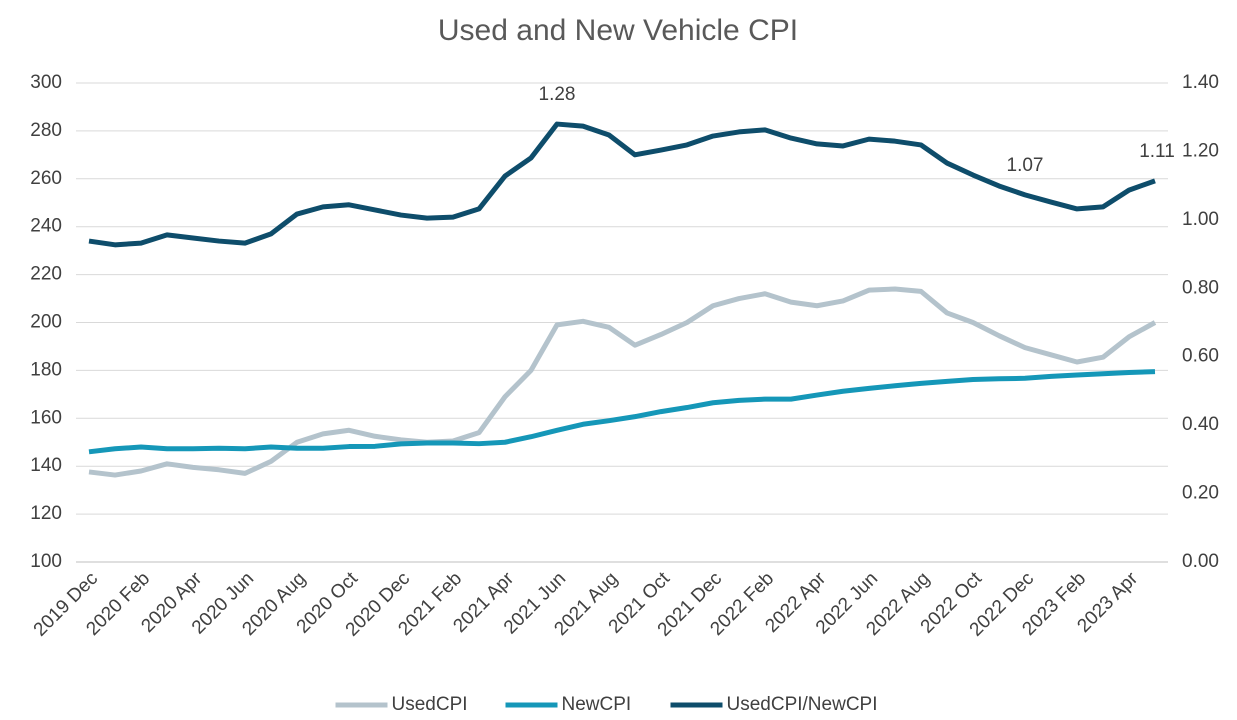  What do you see at coordinates (46, 178) in the screenshot?
I see `y-tick-label: 260` at bounding box center [46, 178].